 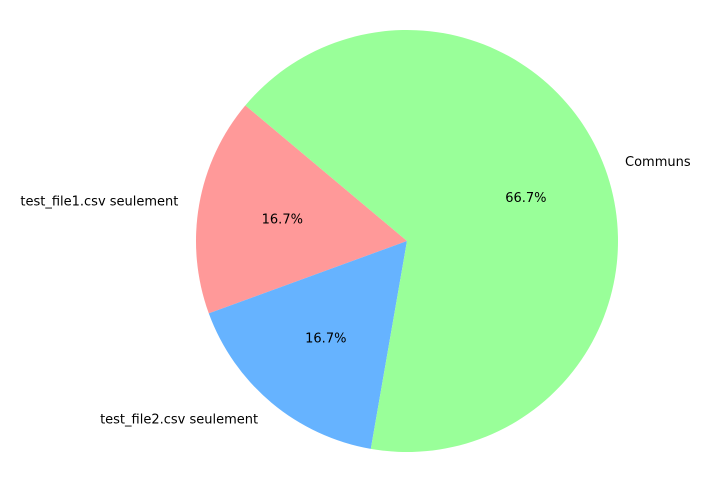 What do you see at coordinates (525, 198) in the screenshot?
I see `pct-label-communs: 66.7%` at bounding box center [525, 198].